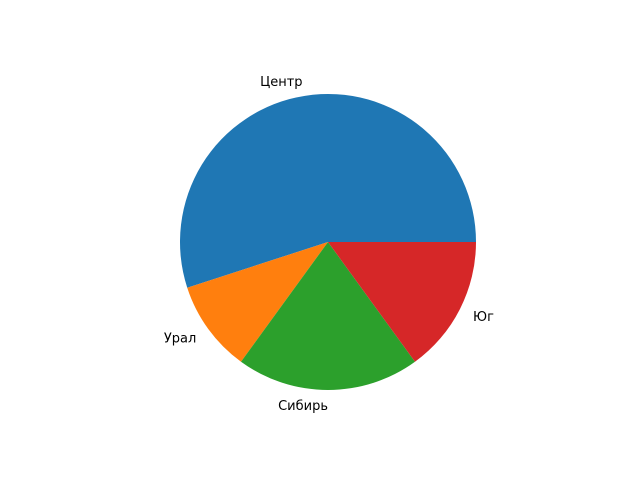  What do you see at coordinates (281, 82) in the screenshot?
I see `pie-label-0: Центр` at bounding box center [281, 82].